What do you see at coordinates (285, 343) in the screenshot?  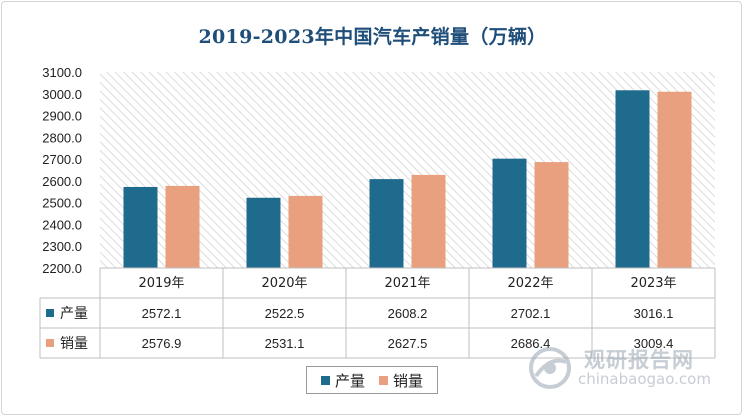 I see `table-cell-value: 2531.1` at bounding box center [285, 343].